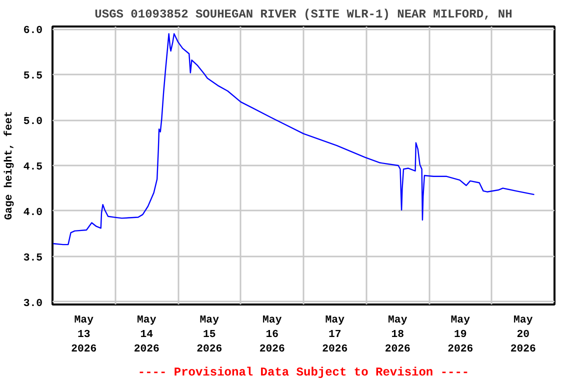 This screenshot has height=384, width=576. I want to click on x-tick-label: May 14 2026, so click(147, 335).